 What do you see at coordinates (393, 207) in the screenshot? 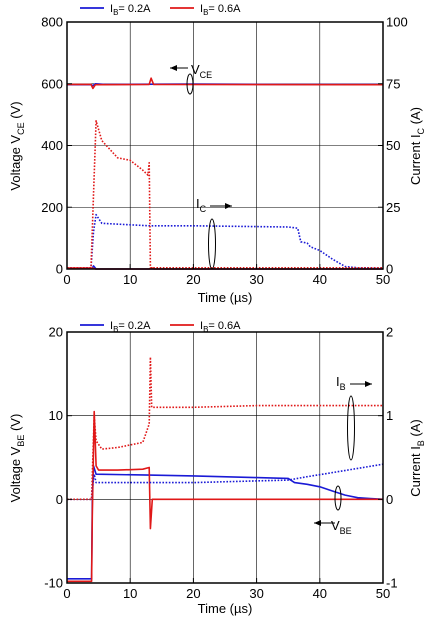
I see `y-tick-label-right: 25` at bounding box center [393, 207].